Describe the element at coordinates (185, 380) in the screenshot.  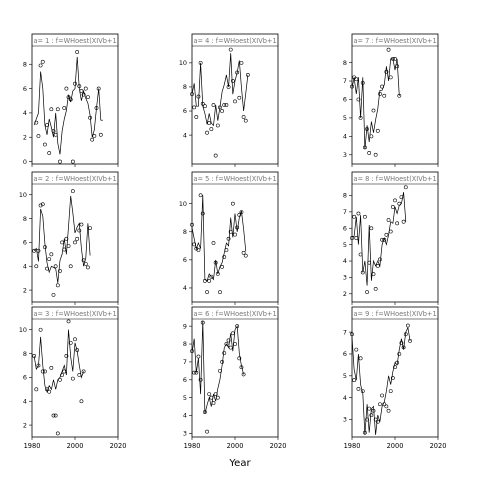
I see `panel-8-ytick-label-6: 6` at that location.